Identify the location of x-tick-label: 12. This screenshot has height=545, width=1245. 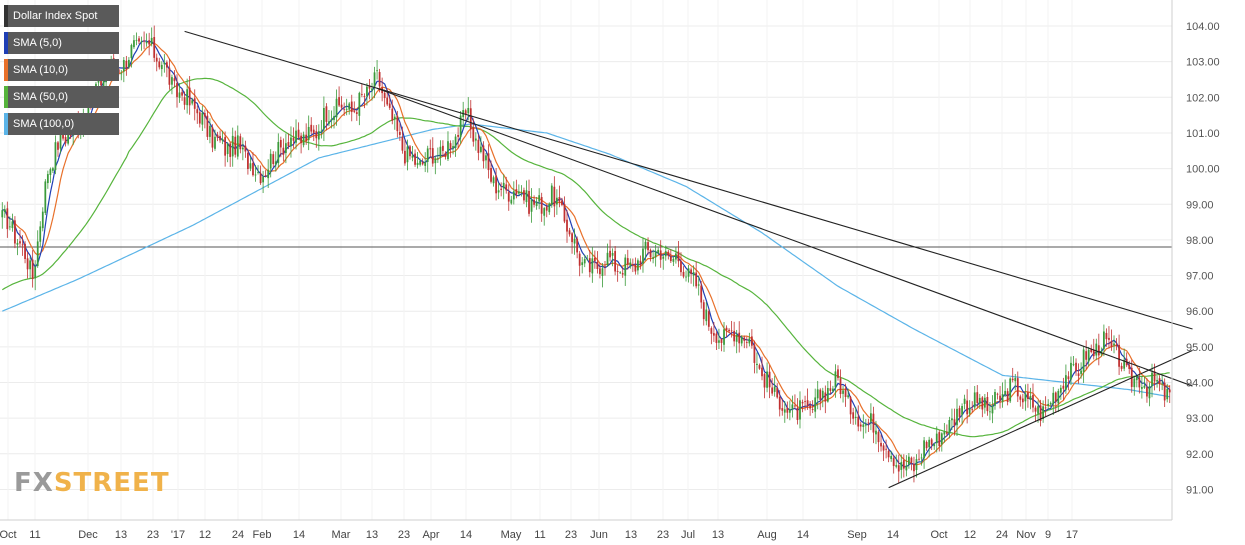
(205, 535).